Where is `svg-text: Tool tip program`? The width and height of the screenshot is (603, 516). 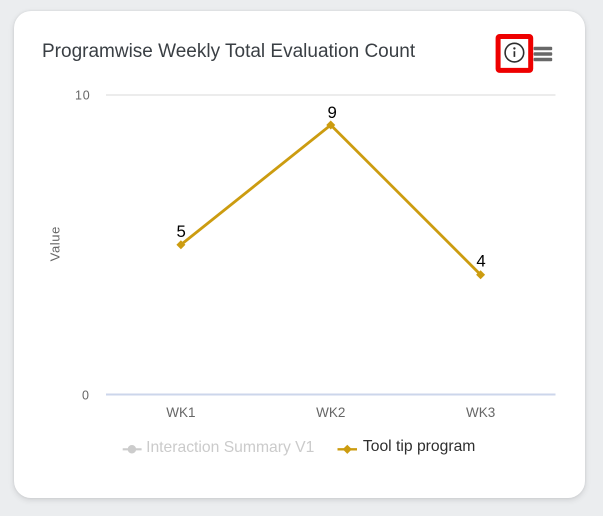 svg-text: Tool tip program is located at coordinates (419, 446).